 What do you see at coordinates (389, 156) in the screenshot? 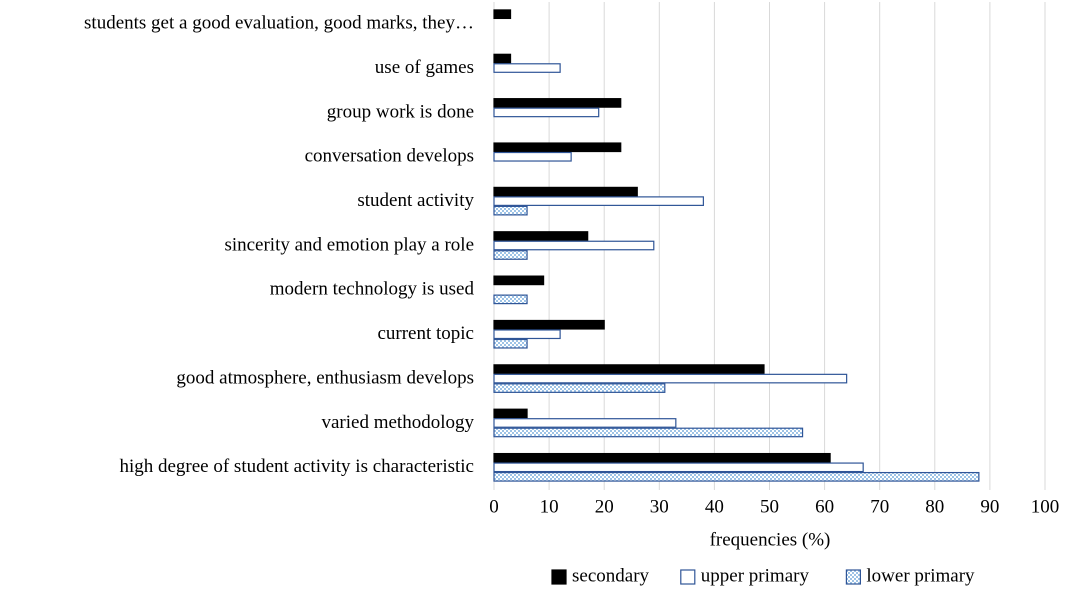
I see `y-tick-label: conversation develops` at bounding box center [389, 156].